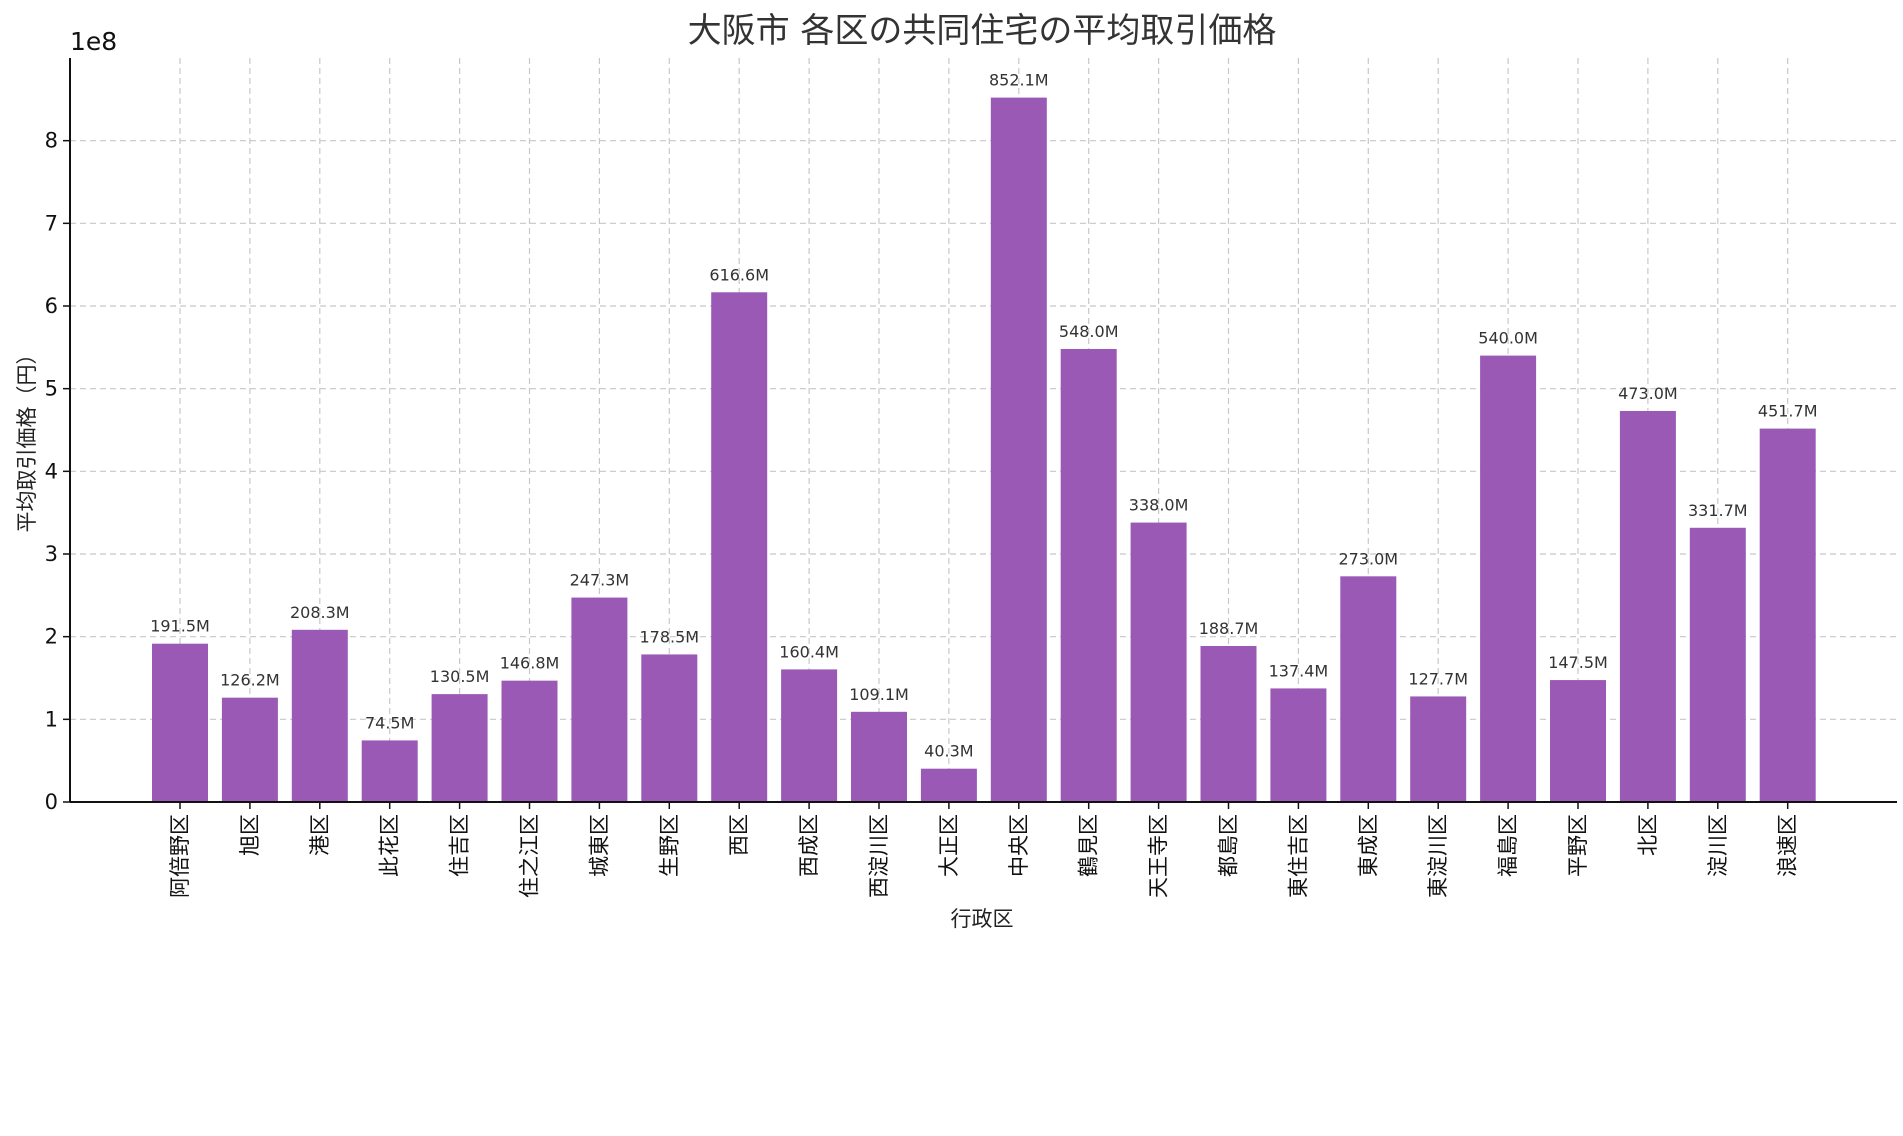 The image size is (1903, 1136). Describe the element at coordinates (1299, 670) in the screenshot. I see `data-label: 137.4M` at that location.